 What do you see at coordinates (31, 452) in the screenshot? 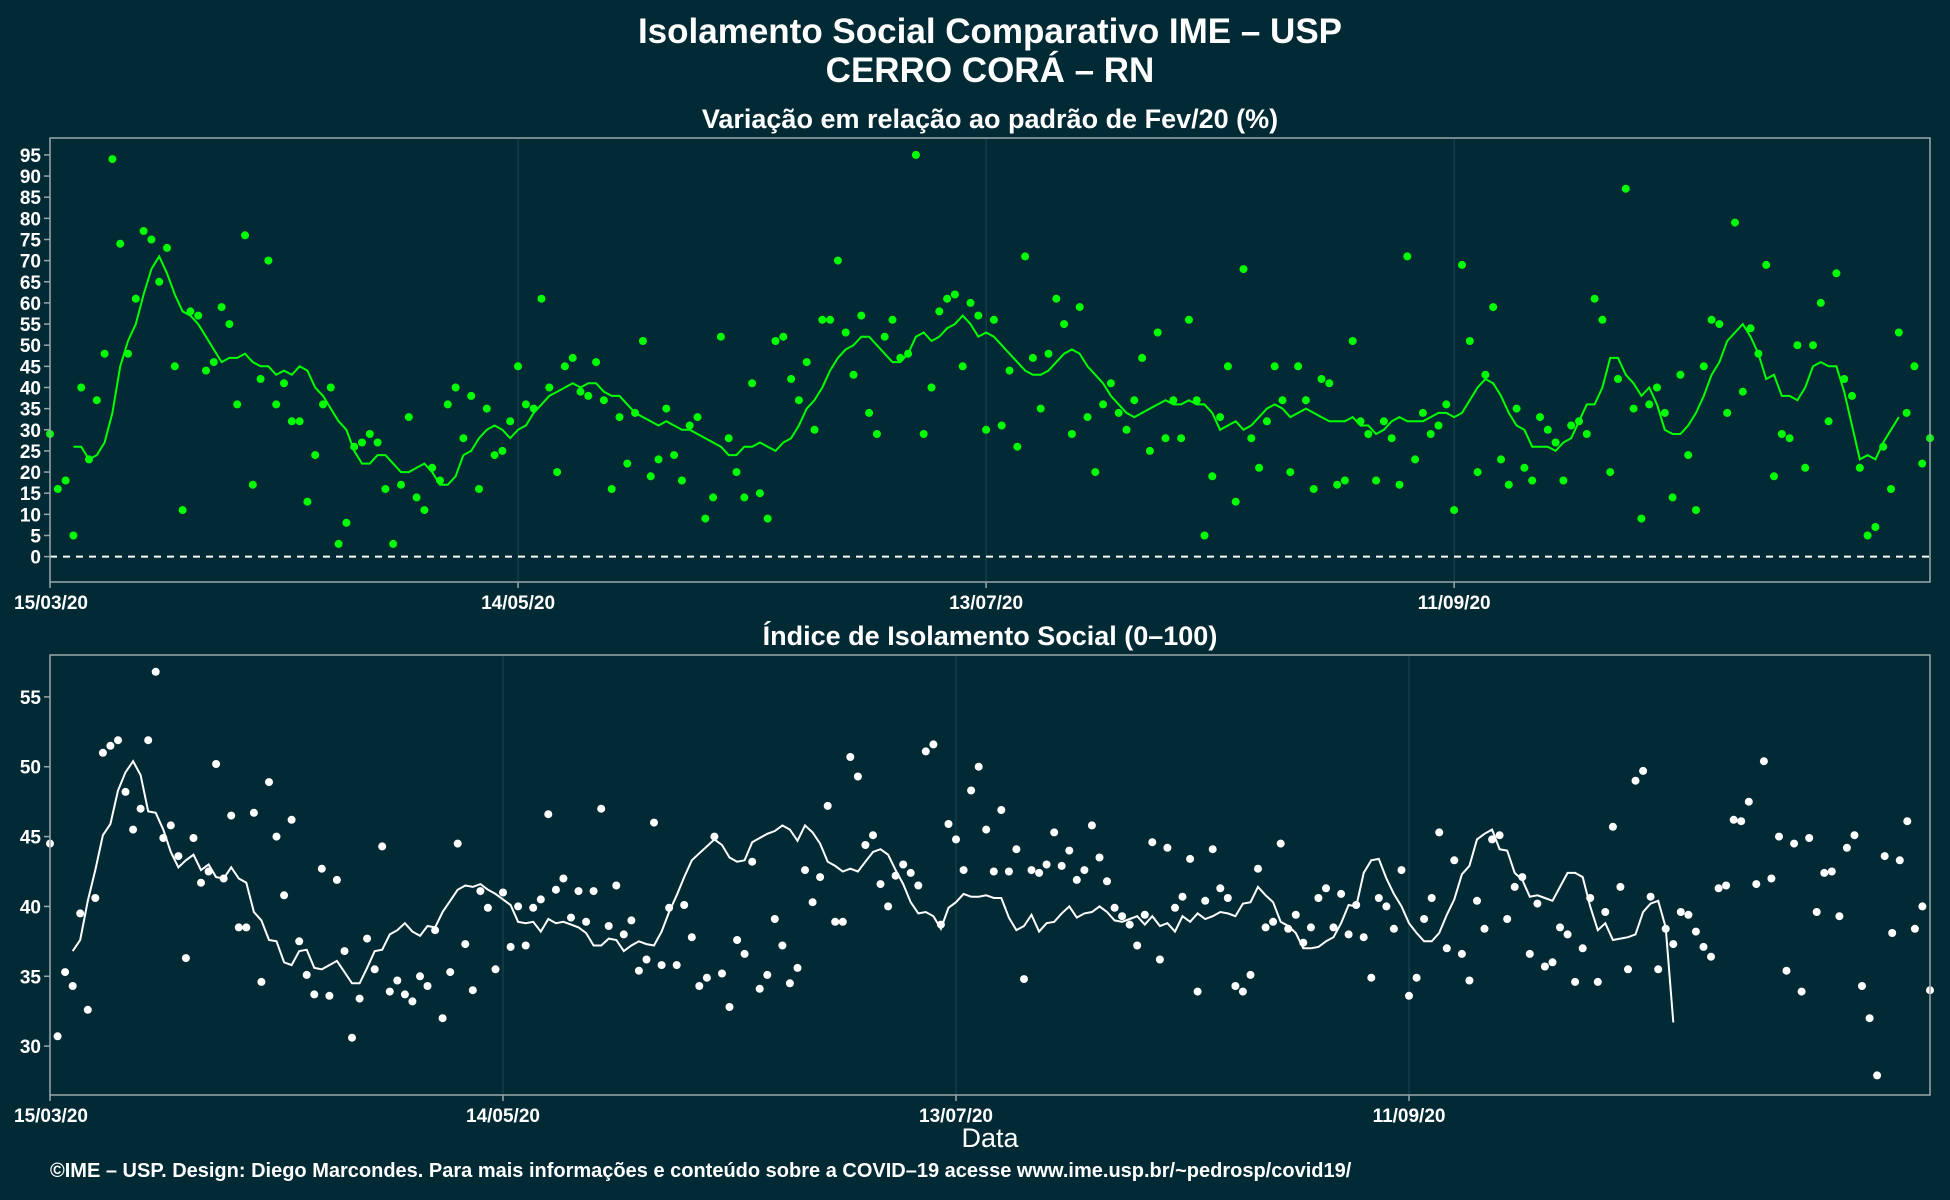
I see `top-y-tick-label: 25` at bounding box center [31, 452].